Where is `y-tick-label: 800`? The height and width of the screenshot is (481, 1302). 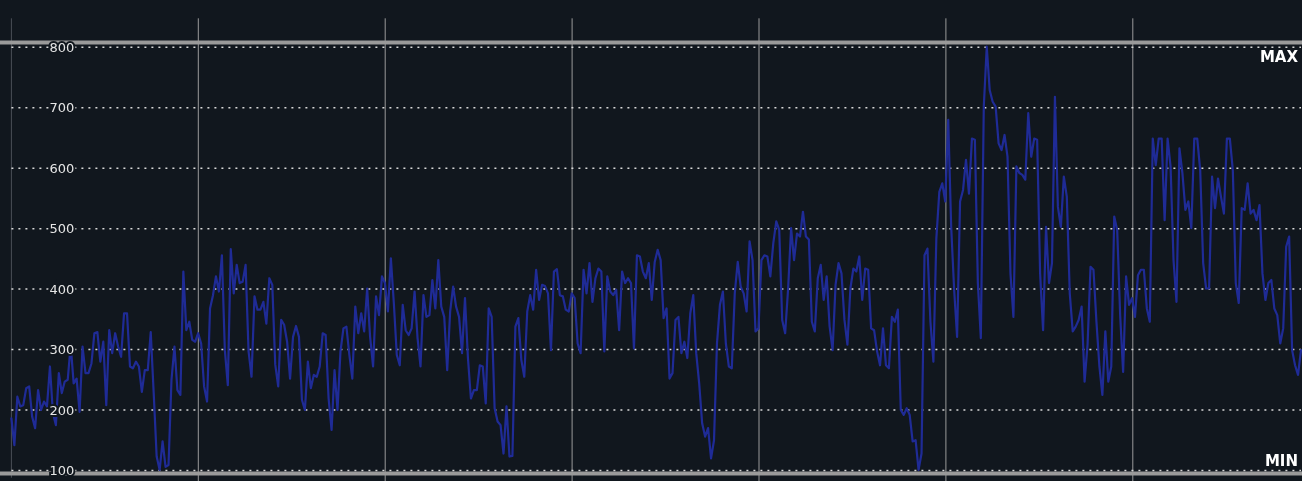
y-tick-label: 800 is located at coordinates (62, 47).